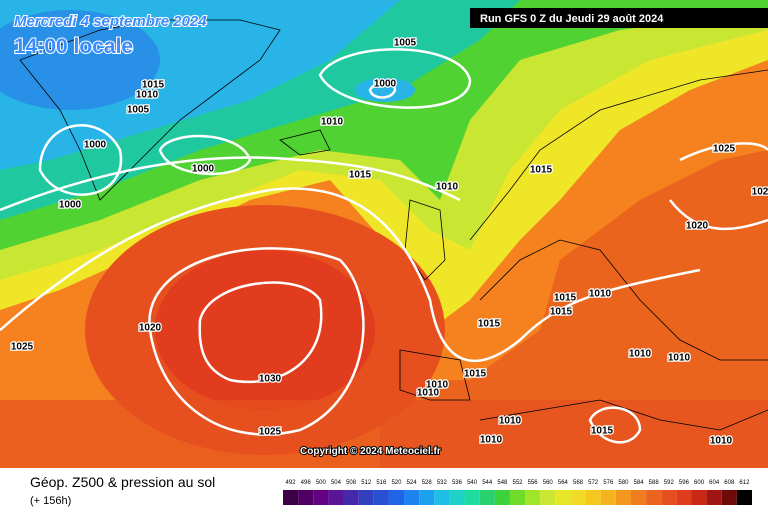 The height and width of the screenshot is (512, 768). What do you see at coordinates (396, 483) in the screenshot?
I see `legend-label: 520` at bounding box center [396, 483].